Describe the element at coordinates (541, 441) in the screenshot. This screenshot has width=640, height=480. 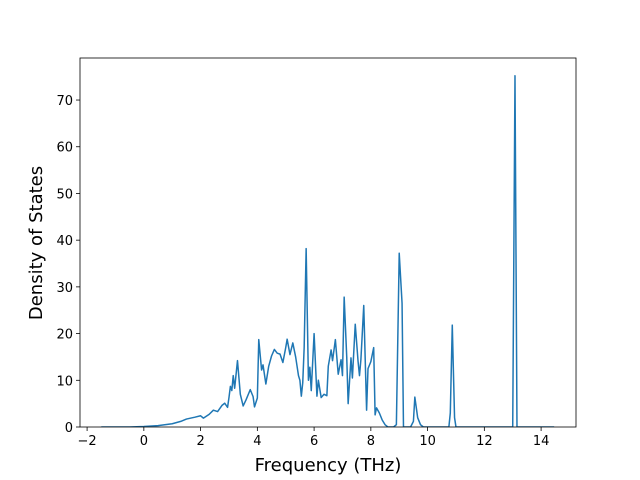
I see `x-tick-label: 14` at that location.